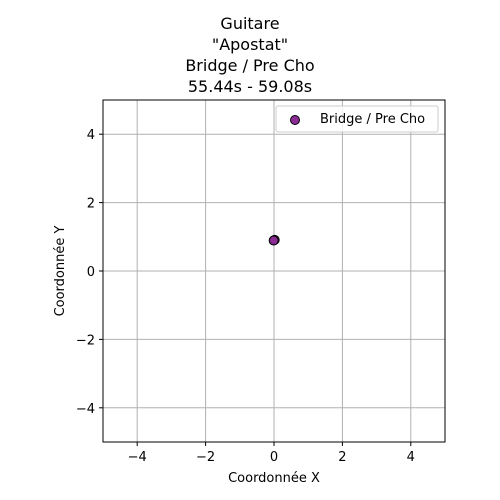 Image resolution: width=500 pixels, height=500 pixels. Describe the element at coordinates (91, 272) in the screenshot. I see `y-tick-label: 0` at that location.